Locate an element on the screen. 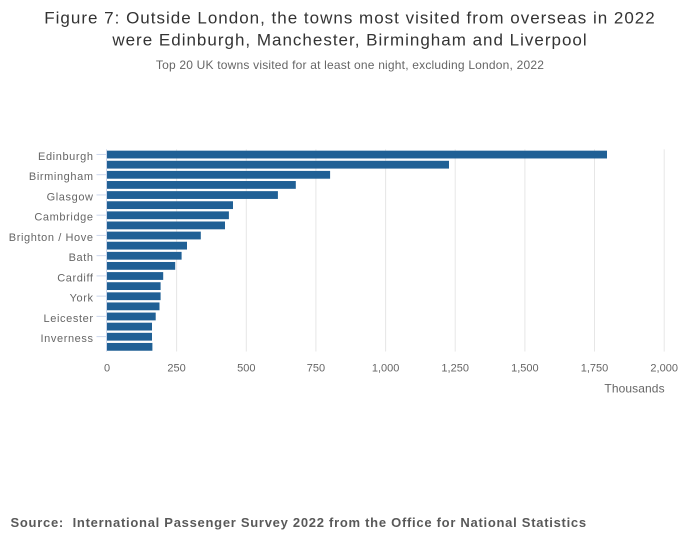  svg-text: Cambridge is located at coordinates (63, 218).